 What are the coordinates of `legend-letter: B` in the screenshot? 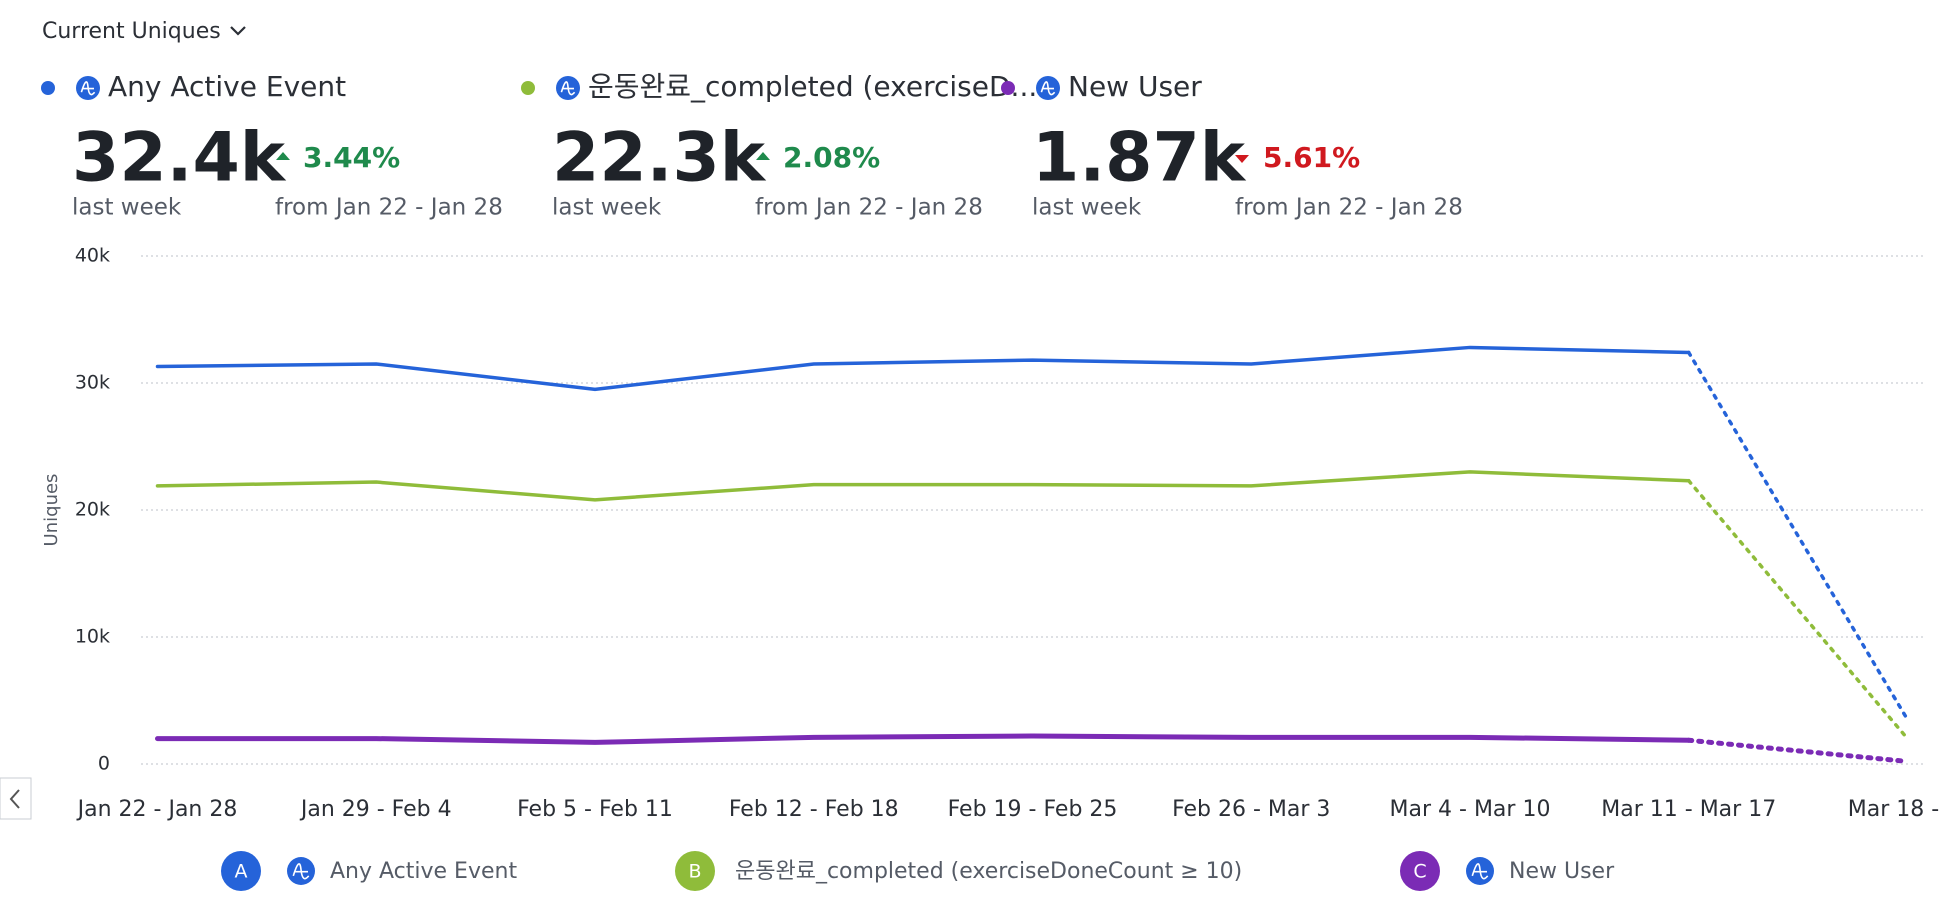 It's located at (694, 872).